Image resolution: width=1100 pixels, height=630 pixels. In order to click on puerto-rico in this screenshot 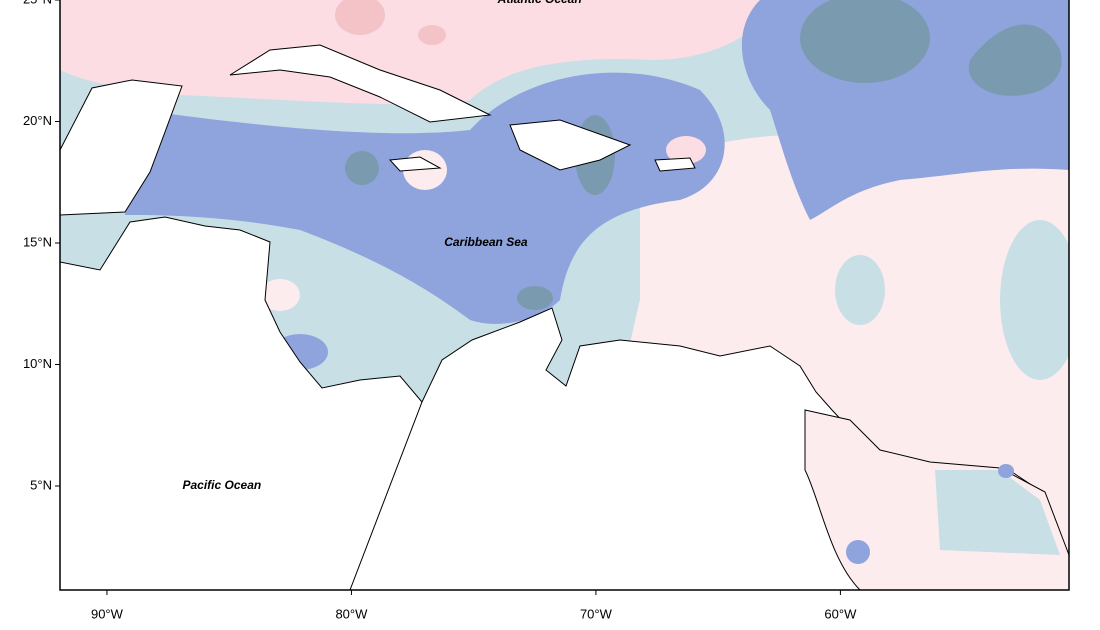, I will do `click(675, 164)`.